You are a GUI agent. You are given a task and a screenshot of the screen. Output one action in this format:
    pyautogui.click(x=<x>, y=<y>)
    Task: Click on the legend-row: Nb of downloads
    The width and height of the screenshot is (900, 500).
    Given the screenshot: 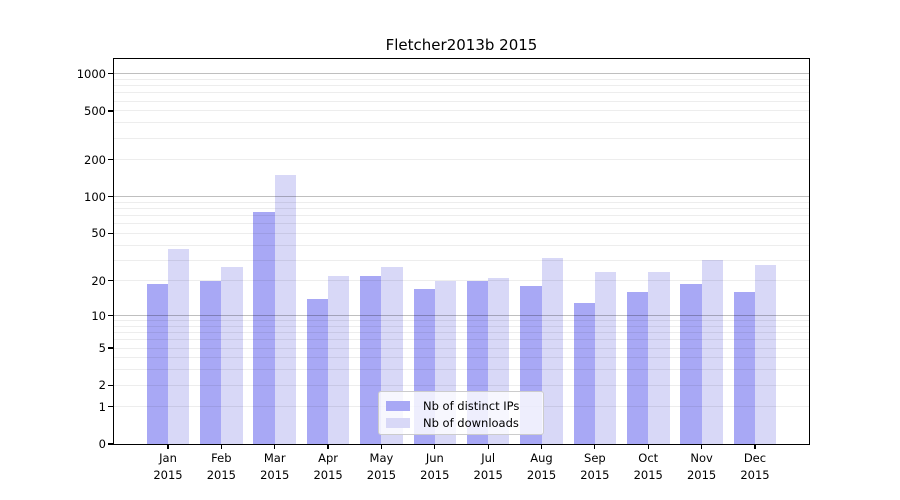 What is the action you would take?
    pyautogui.click(x=461, y=422)
    